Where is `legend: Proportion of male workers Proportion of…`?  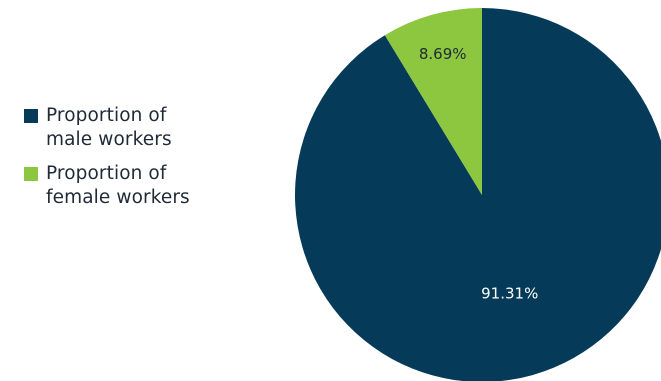 legend: Proportion of male workers Proportion of… is located at coordinates (142, 162).